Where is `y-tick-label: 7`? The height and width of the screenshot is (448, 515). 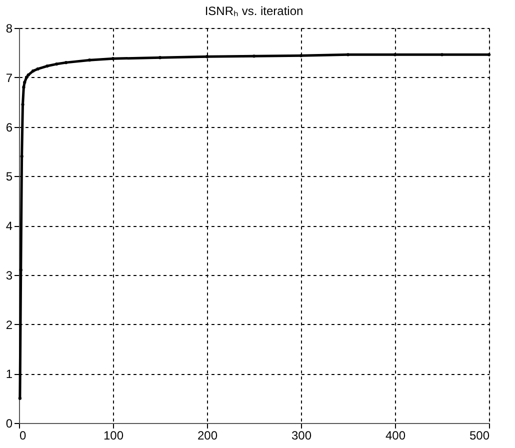 y-tick-label: 7 is located at coordinates (9, 77).